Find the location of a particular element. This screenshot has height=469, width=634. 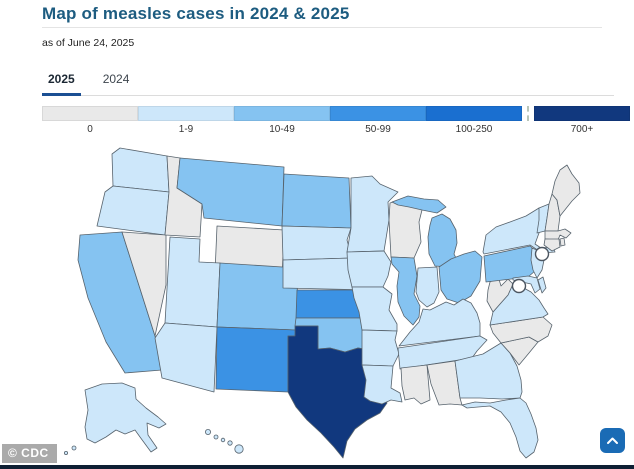

cdc-watermark: © CDC is located at coordinates (29, 453).